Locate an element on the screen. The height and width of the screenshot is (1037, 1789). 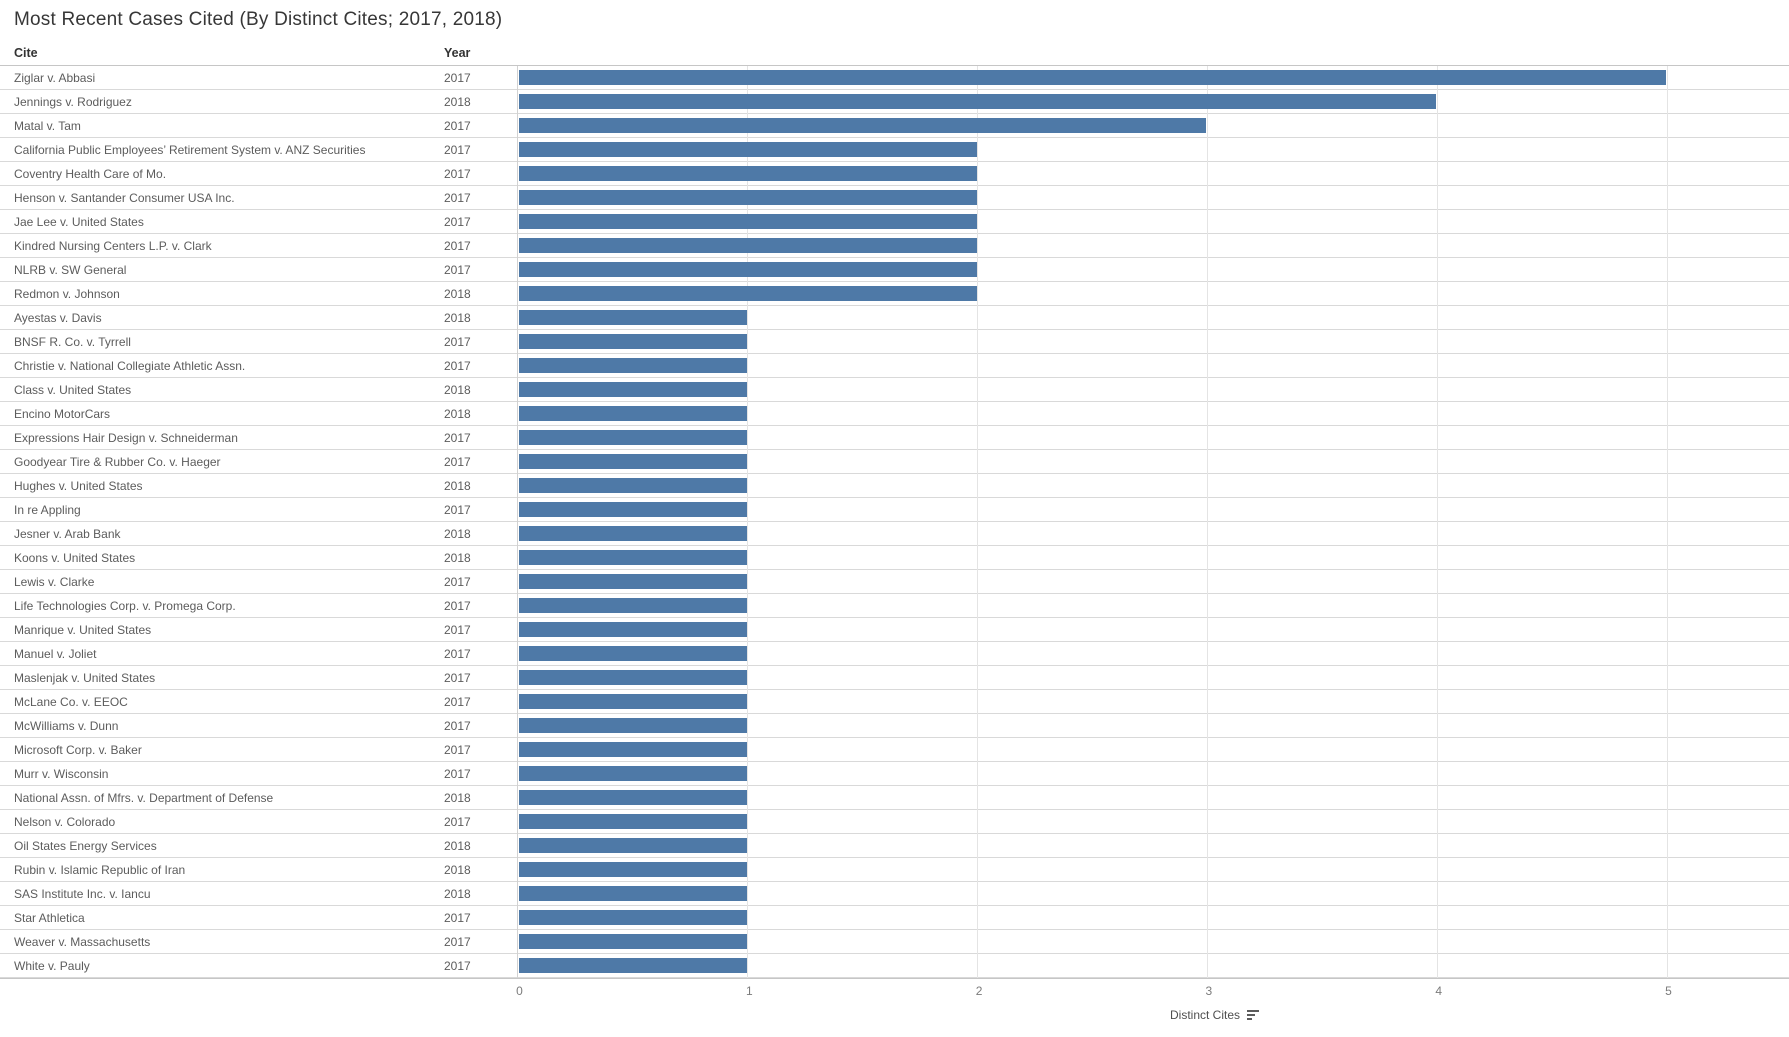
row-cite-label: In re Appling is located at coordinates (47, 510).